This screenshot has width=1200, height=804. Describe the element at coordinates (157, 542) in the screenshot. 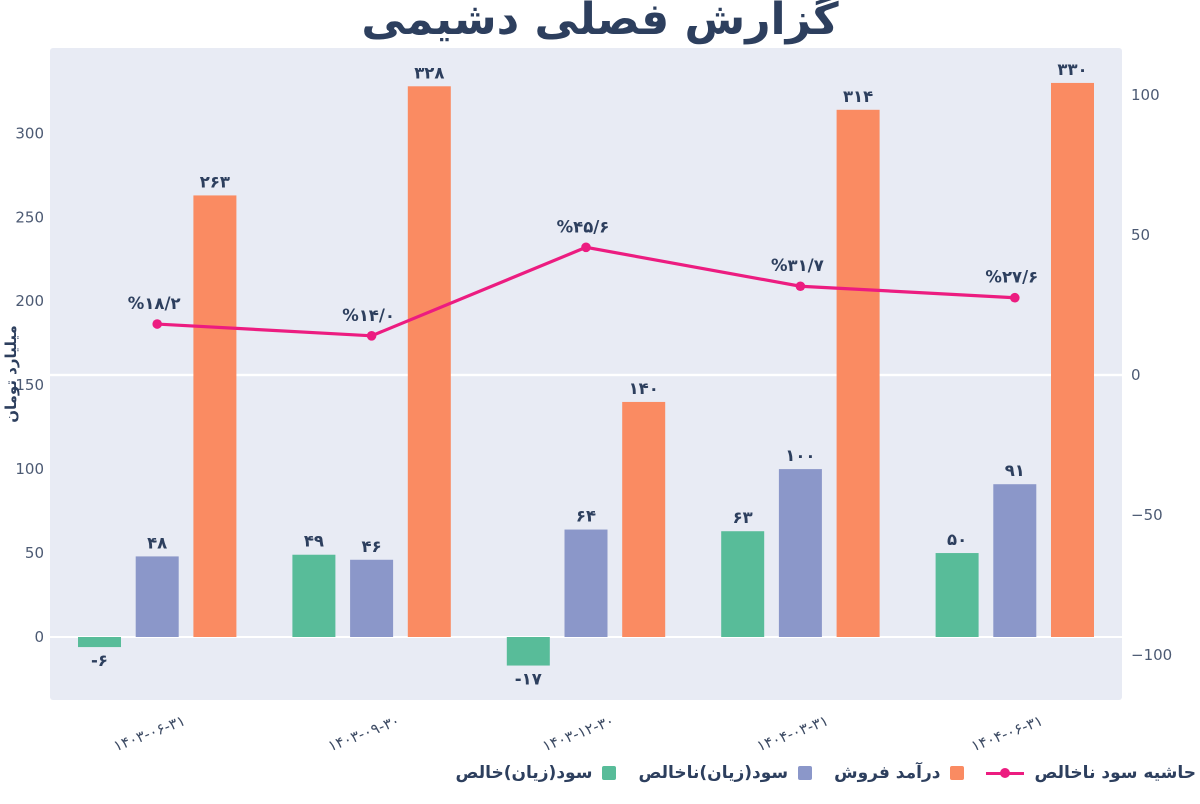

I see `bar-value-label: ۴۸` at that location.